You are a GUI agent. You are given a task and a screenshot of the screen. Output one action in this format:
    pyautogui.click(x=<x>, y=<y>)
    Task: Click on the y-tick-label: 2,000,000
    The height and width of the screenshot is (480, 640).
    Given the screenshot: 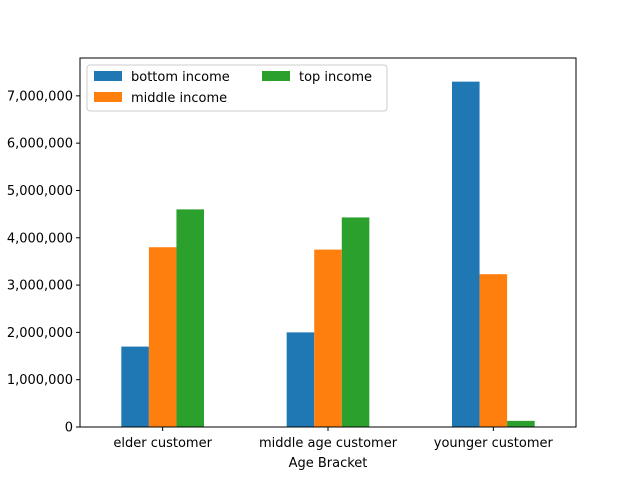 What is the action you would take?
    pyautogui.click(x=40, y=333)
    